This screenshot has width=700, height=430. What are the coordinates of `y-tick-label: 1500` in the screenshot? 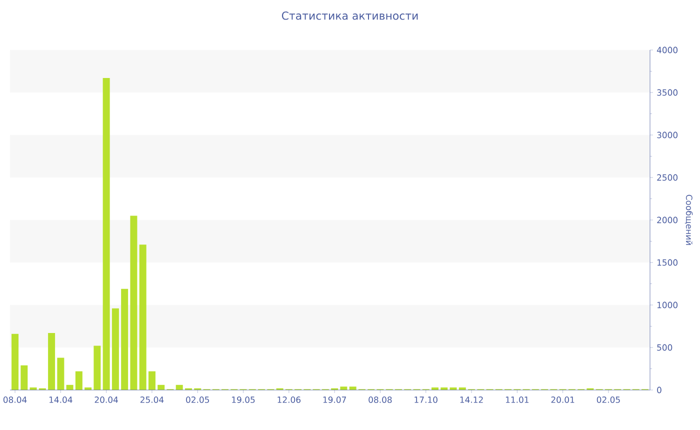 It's located at (667, 262).